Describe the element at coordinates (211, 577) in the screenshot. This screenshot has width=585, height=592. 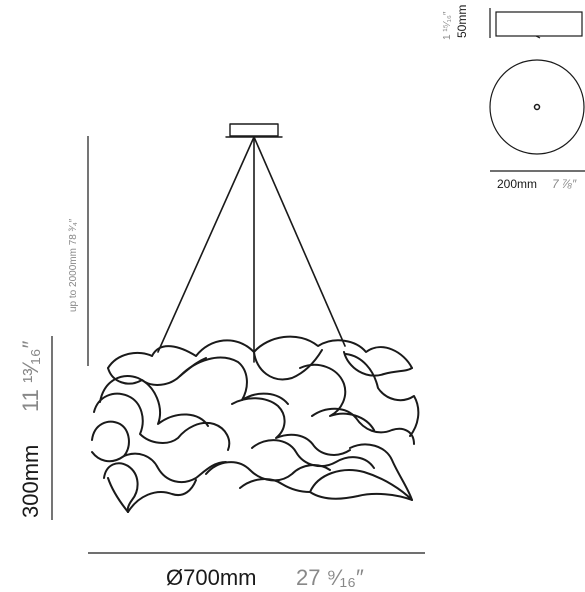
I see `diameter-metric: Ø700mm` at that location.